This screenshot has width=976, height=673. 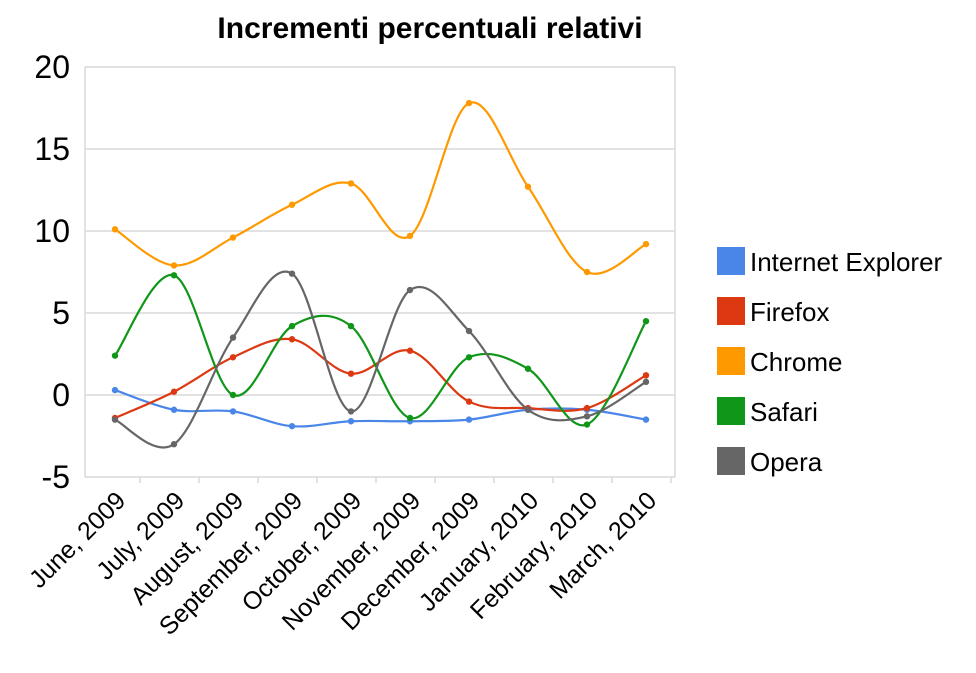 I want to click on legend-label-internet-explorer: Internet Explorer, so click(x=846, y=262).